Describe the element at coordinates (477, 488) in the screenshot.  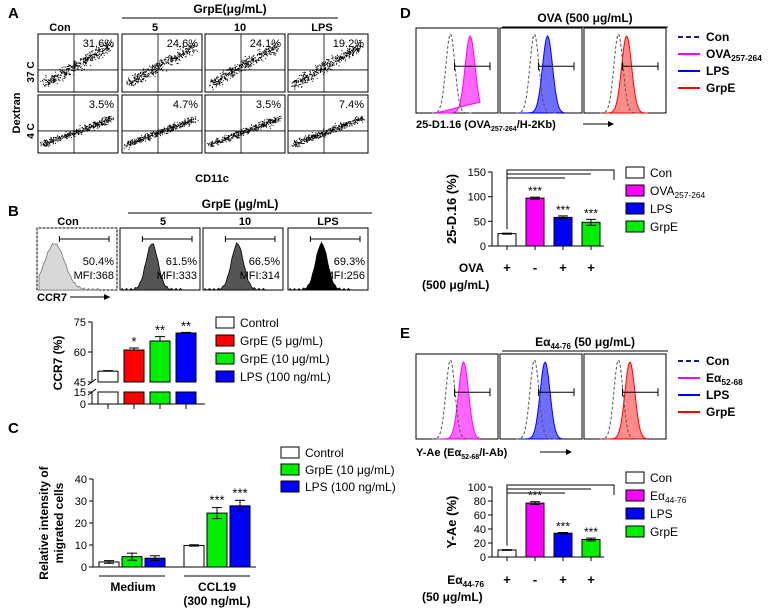
I see `y-tick-label: 100` at that location.